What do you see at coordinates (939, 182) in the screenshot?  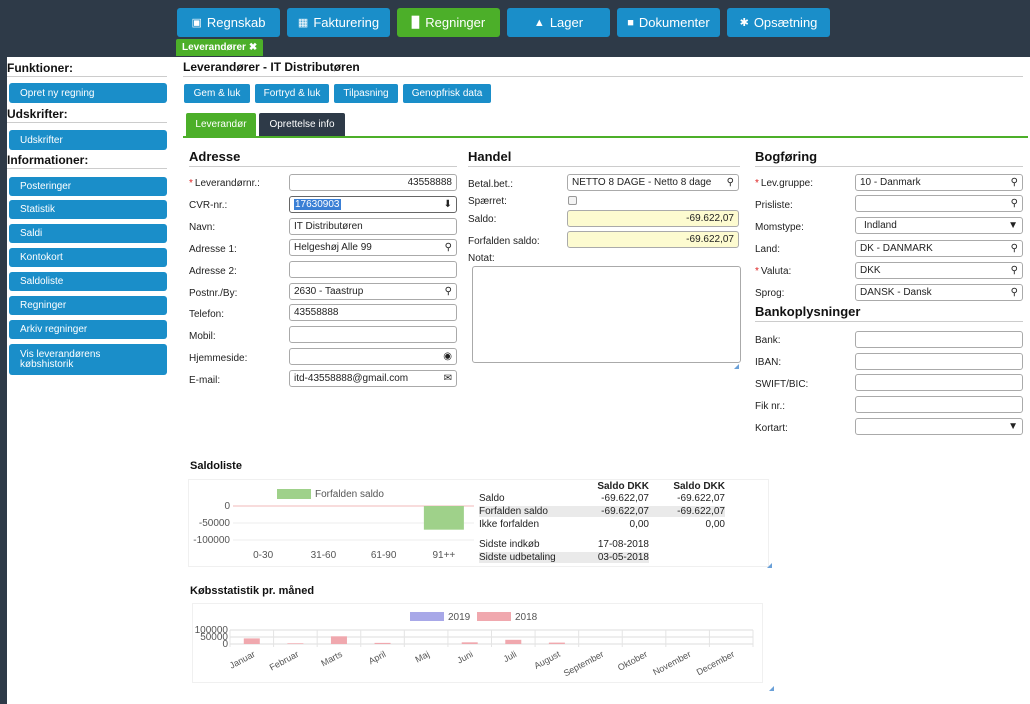 I see `supplier-group-input: 10 - Danmark ⚲` at bounding box center [939, 182].